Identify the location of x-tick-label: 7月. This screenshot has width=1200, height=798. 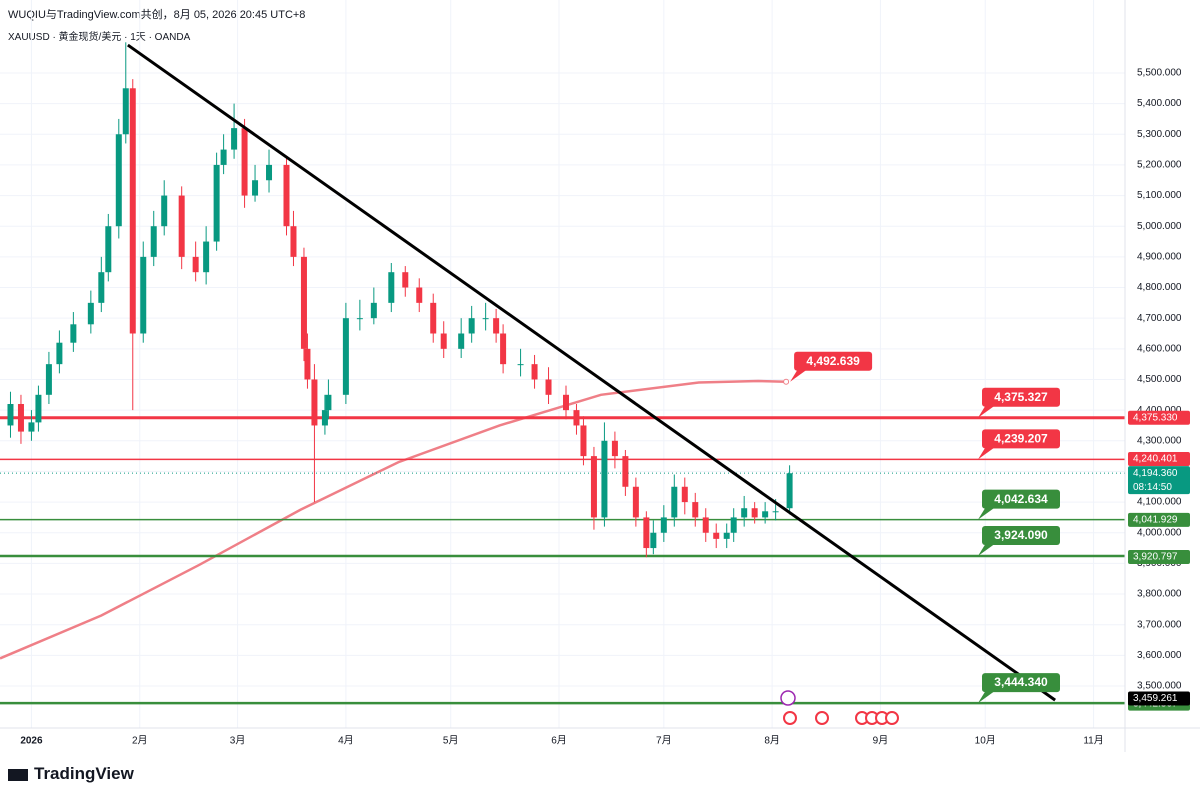
(664, 741).